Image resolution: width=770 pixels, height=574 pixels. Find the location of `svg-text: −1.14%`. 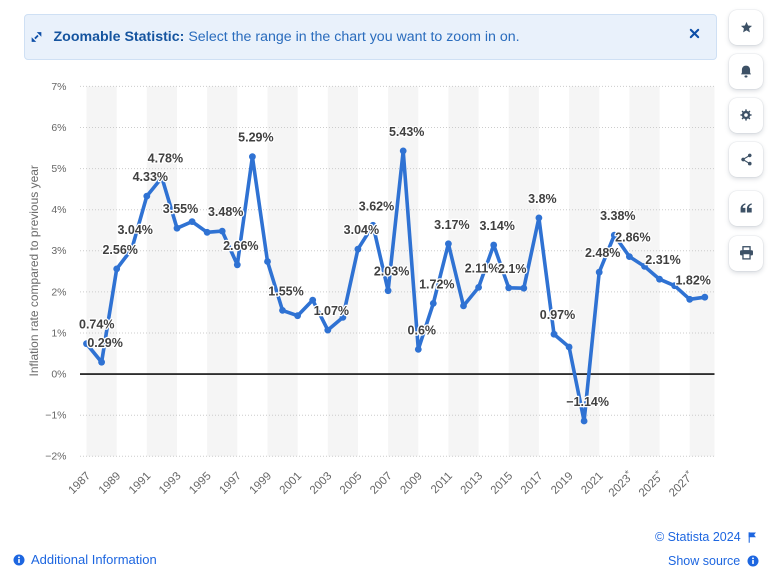

svg-text: −1.14% is located at coordinates (587, 402).